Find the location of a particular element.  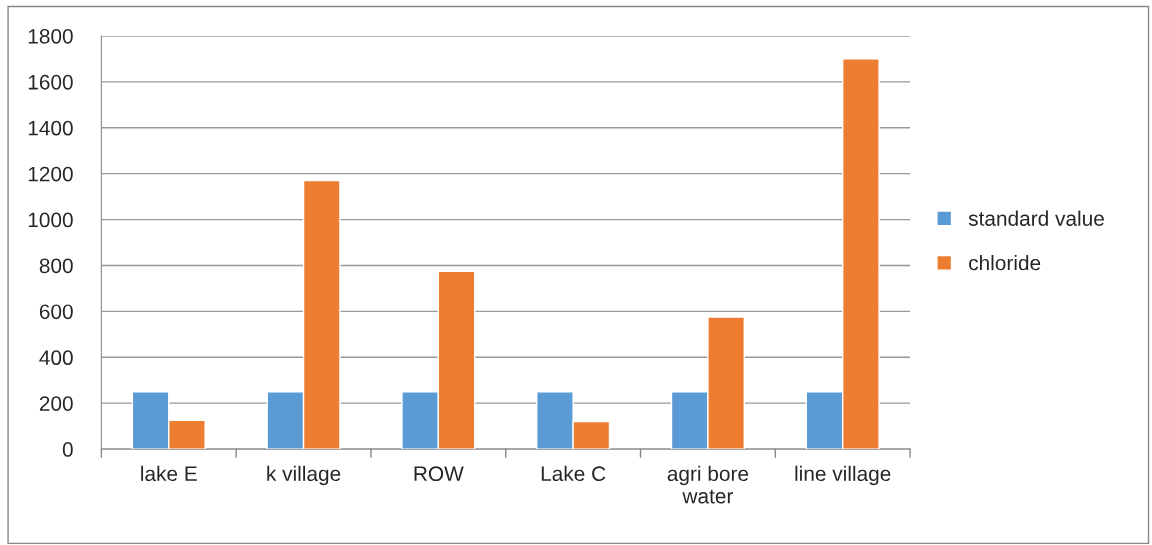

x-tick-label: line village is located at coordinates (843, 475).